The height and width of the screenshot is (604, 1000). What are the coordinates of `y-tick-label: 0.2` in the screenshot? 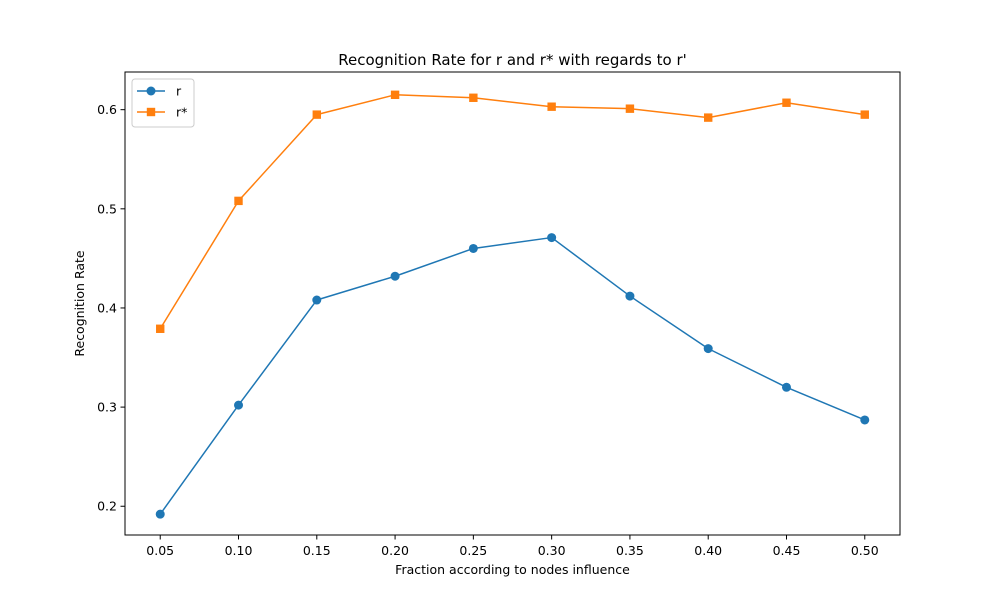 It's located at (107, 506).